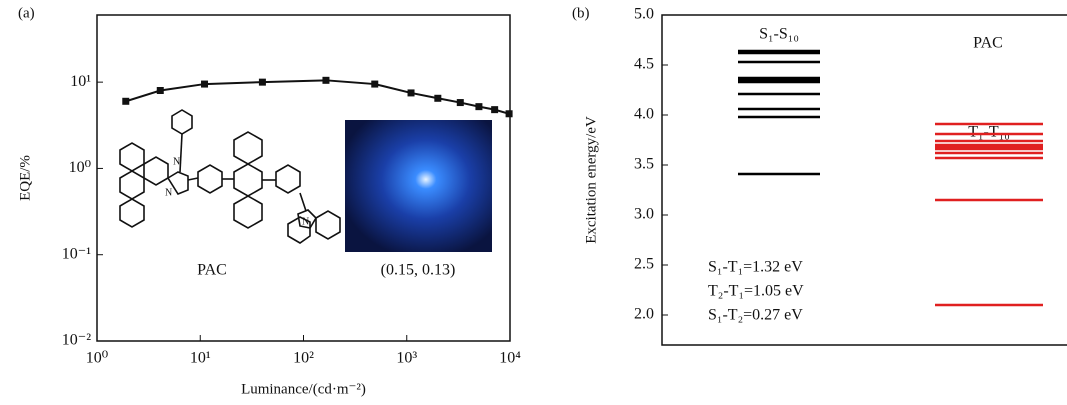  What do you see at coordinates (317, 97) in the screenshot?
I see `data-line` at bounding box center [317, 97].